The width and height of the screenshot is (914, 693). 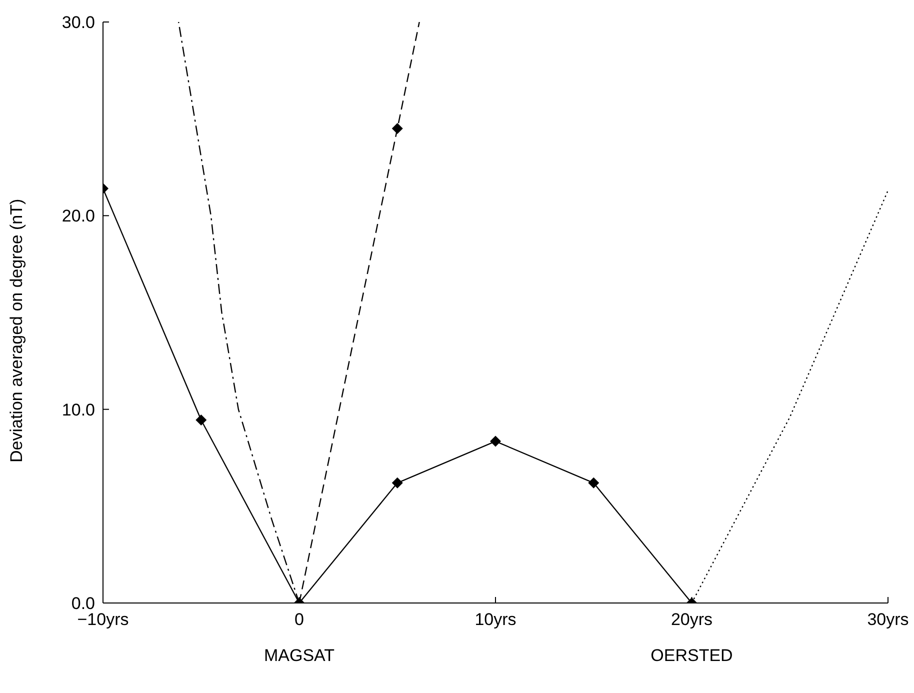 I want to click on text: OERSTED, so click(x=692, y=656).